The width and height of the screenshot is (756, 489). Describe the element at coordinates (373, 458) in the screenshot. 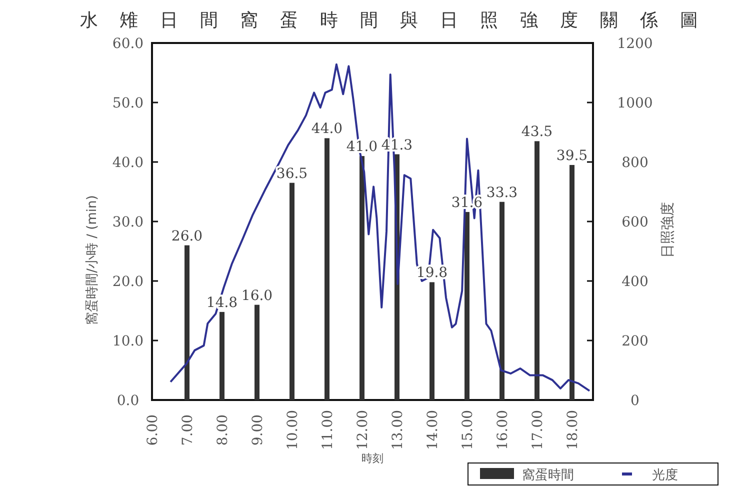

I see `x-axis-title: 時刻` at that location.